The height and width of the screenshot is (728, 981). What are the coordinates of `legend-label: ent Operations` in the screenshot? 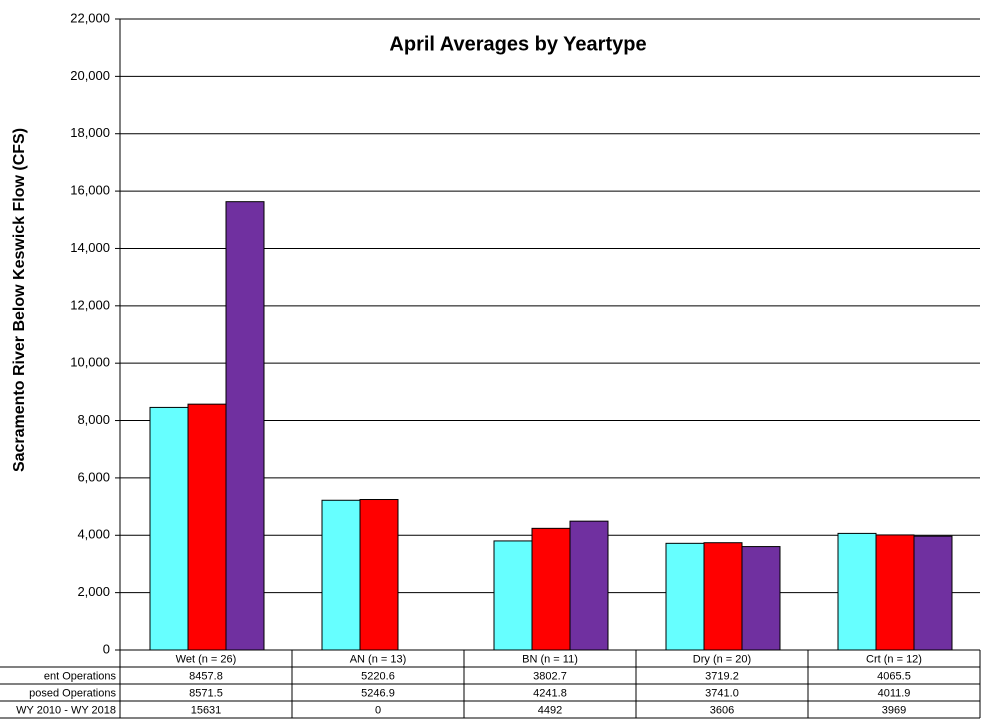 It's located at (80, 676).